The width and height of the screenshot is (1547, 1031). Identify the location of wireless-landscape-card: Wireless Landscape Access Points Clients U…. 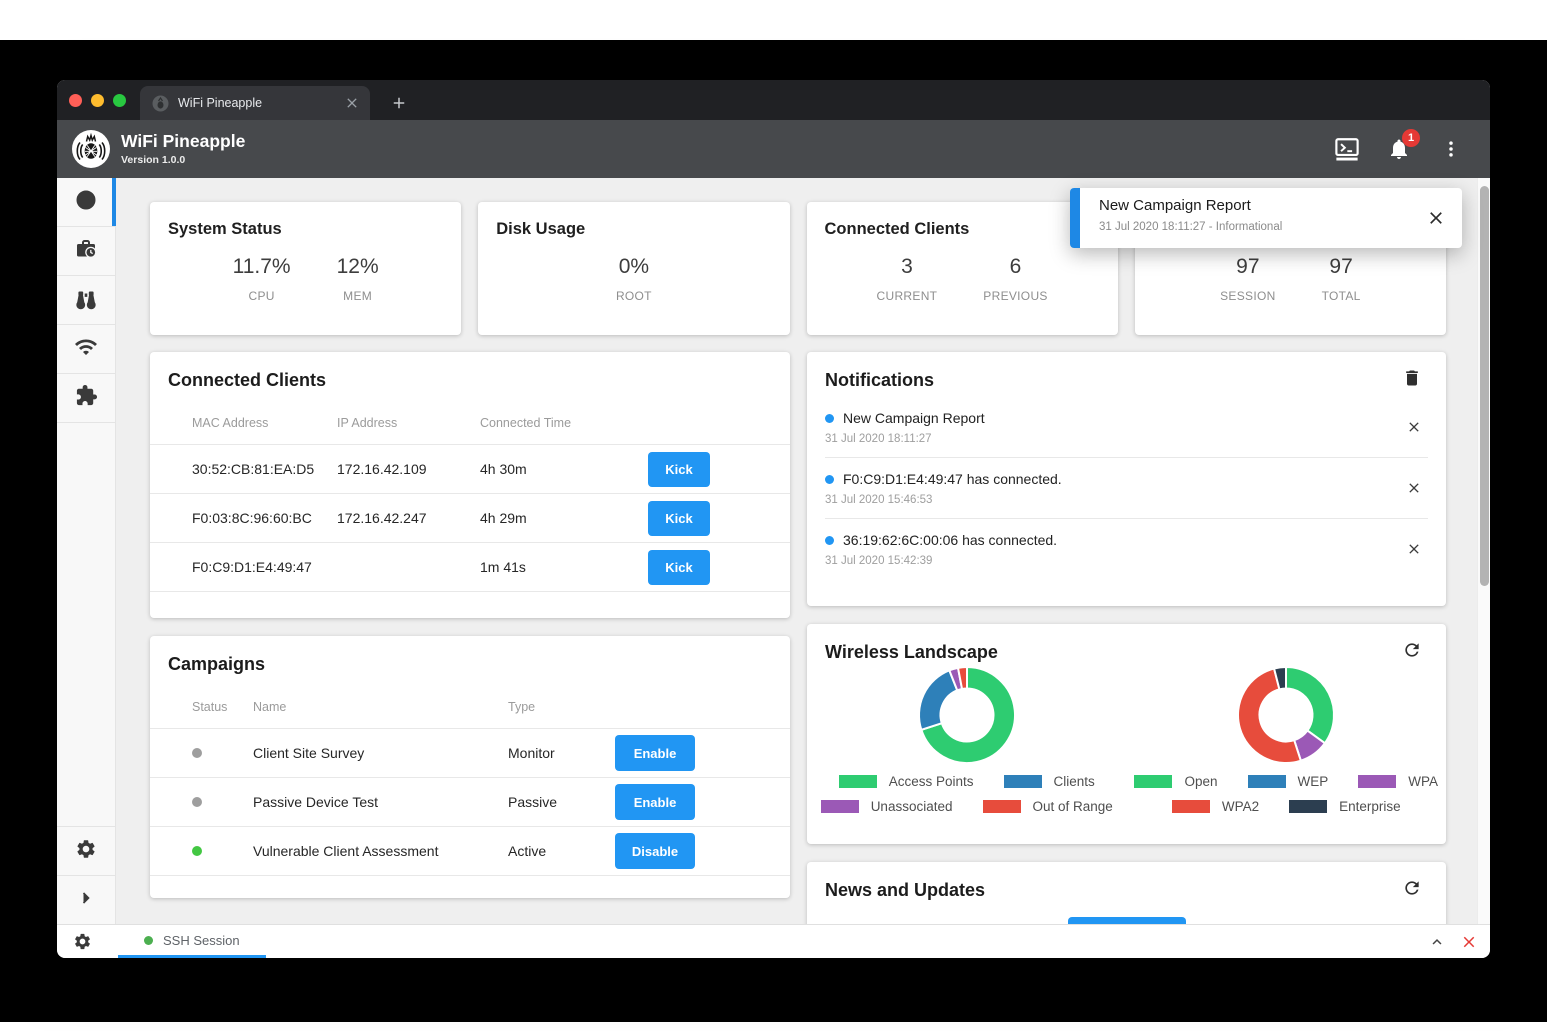
(1126, 734).